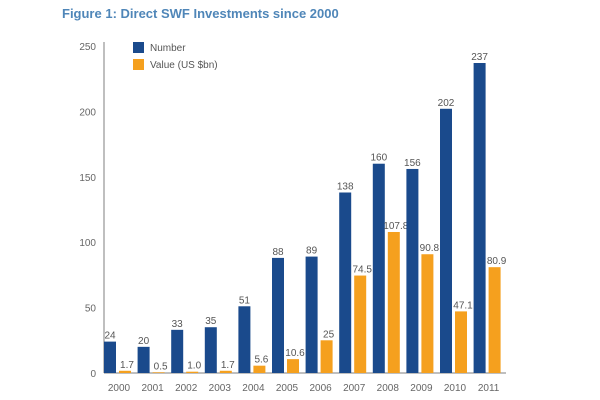 The width and height of the screenshot is (600, 400). I want to click on data-label: 20, so click(144, 341).